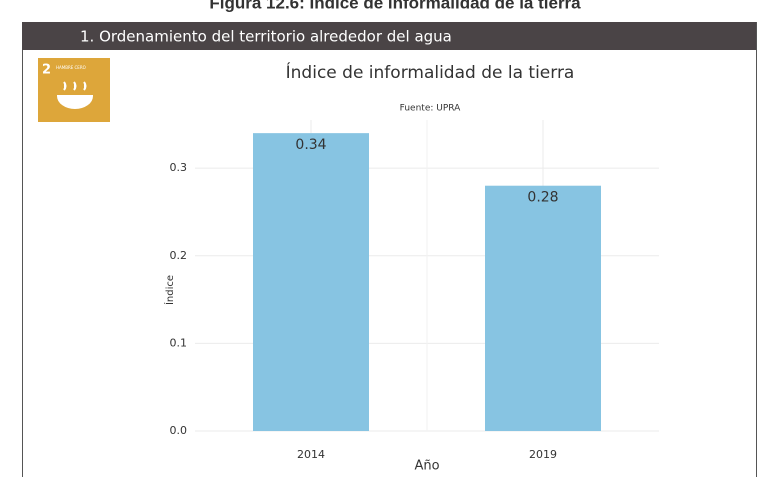  I want to click on sdg-label: HAMBRE CERO, so click(71, 67).